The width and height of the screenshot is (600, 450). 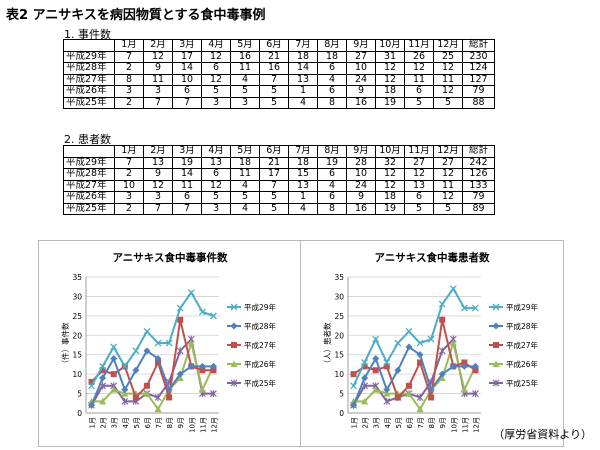 I want to click on x-tick-label: 12月, so click(x=476, y=425).